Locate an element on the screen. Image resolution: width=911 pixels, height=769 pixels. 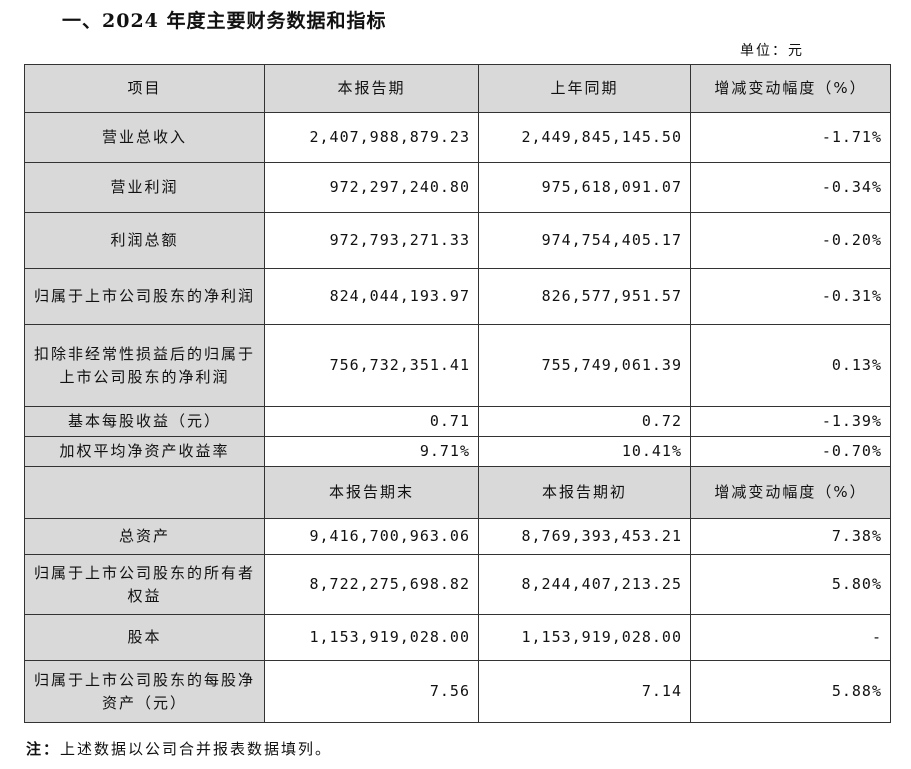
unit-label: 单位：元 is located at coordinates (772, 51).